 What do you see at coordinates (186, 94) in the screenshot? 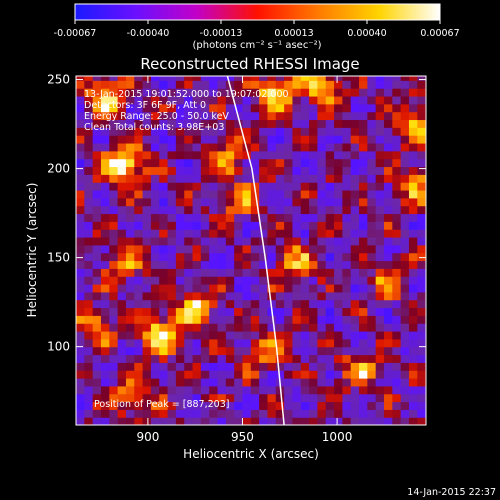
I see `annotation-time: 13-Jan-2015 19:01:52.000 to 19:07:02.000` at bounding box center [186, 94].